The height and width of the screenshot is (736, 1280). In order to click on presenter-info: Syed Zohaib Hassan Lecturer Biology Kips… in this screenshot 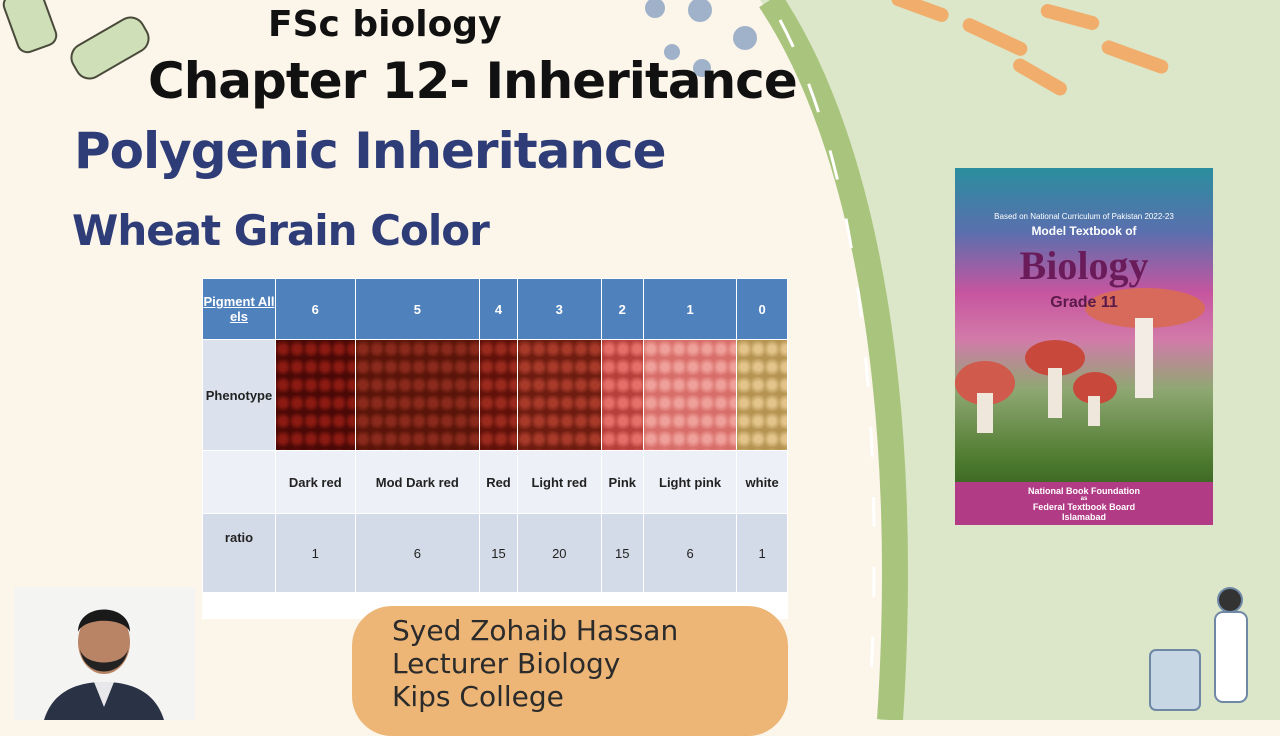, I will do `click(535, 663)`.